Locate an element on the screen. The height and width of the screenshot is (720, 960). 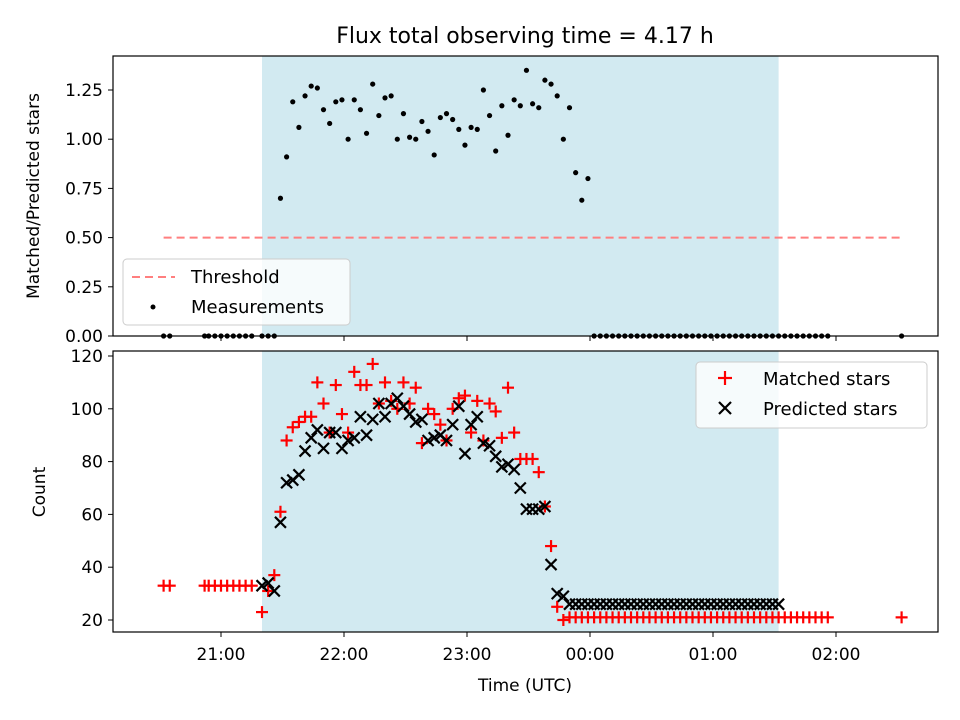
bottom-y-axis-label: Count is located at coordinates (40, 491).